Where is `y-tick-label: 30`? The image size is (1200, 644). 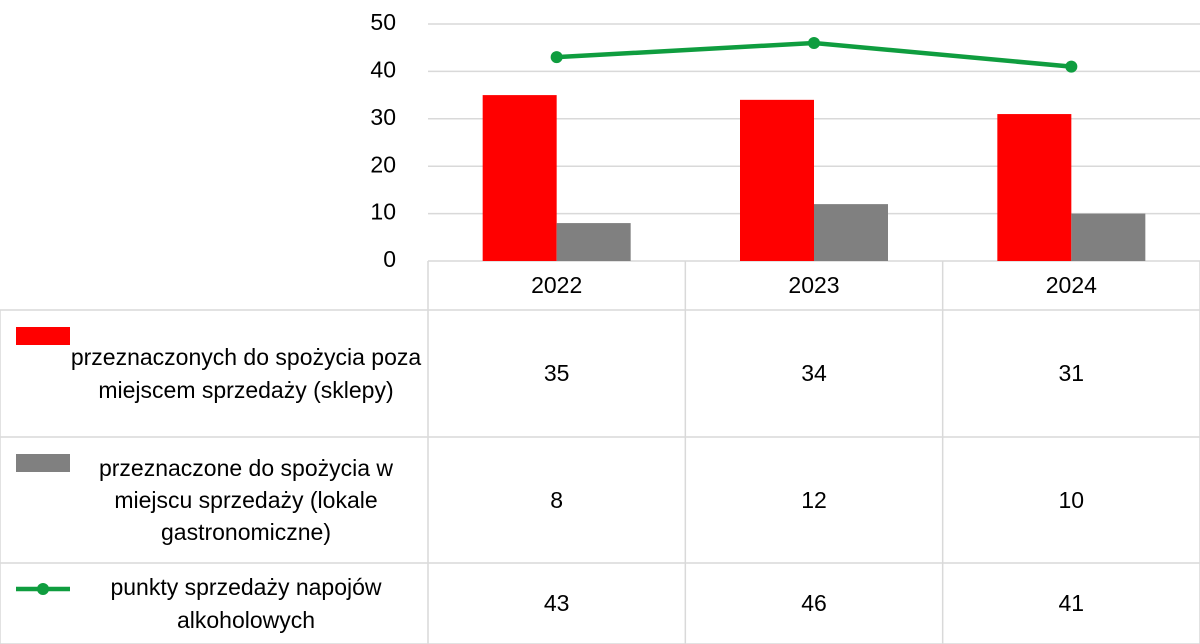 y-tick-label: 30 is located at coordinates (383, 117).